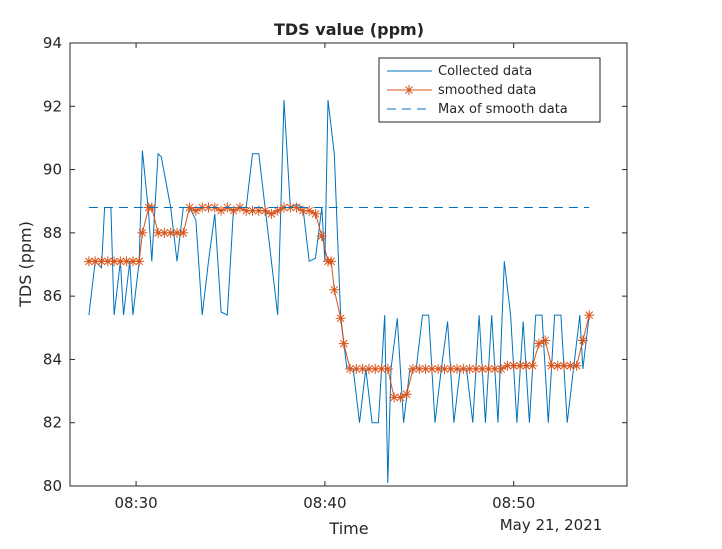  I want to click on y-tick-label: 94, so click(52, 43).